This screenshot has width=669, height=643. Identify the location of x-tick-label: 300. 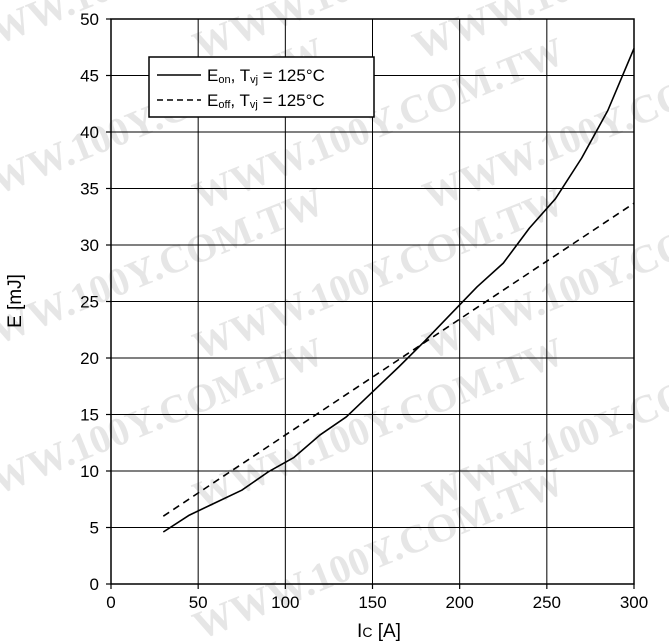
(634, 602).